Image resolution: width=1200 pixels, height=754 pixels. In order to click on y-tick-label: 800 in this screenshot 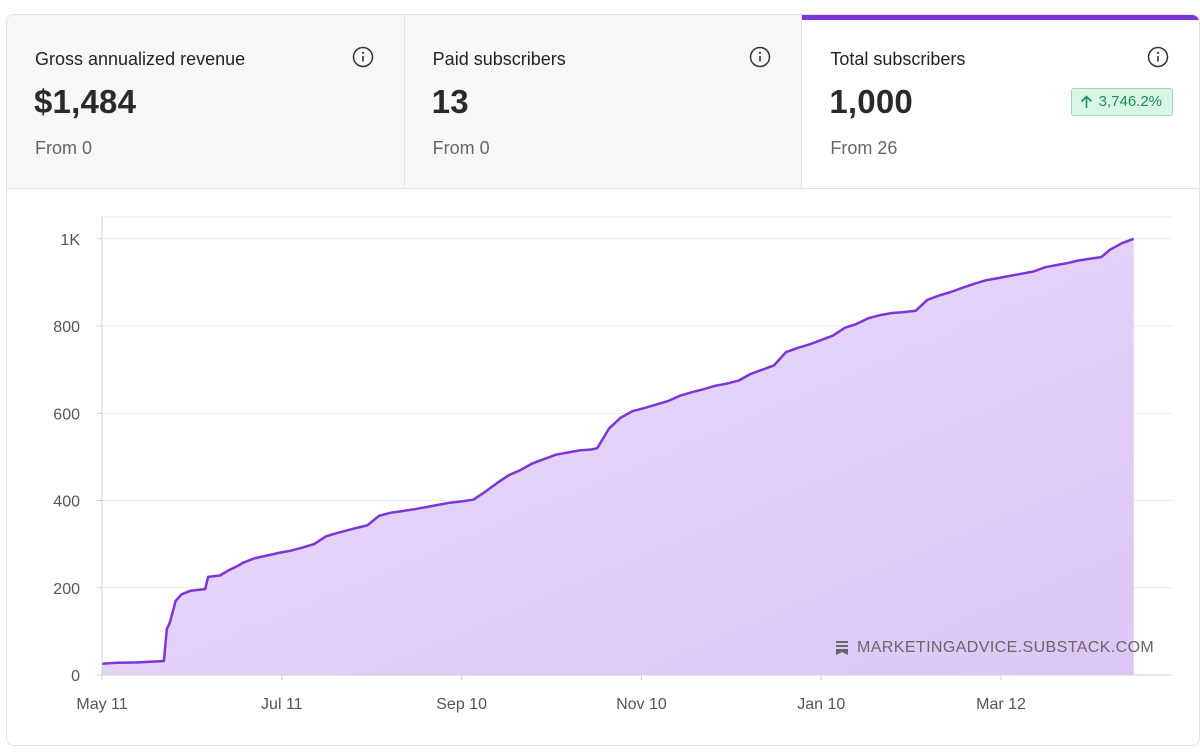, I will do `click(66, 327)`.